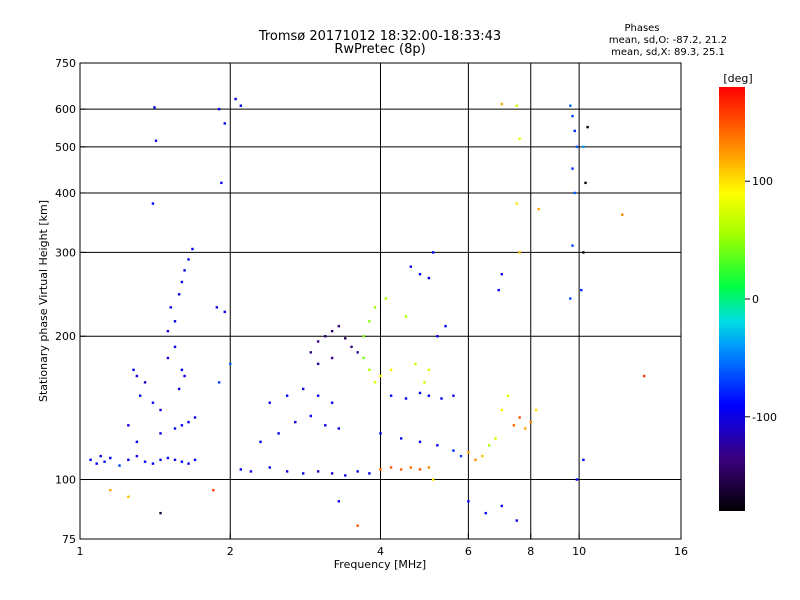 The image size is (800, 600). What do you see at coordinates (668, 40) in the screenshot?
I see `phases-o-stats: mean, sd,O: -87.2, 21.2` at bounding box center [668, 40].